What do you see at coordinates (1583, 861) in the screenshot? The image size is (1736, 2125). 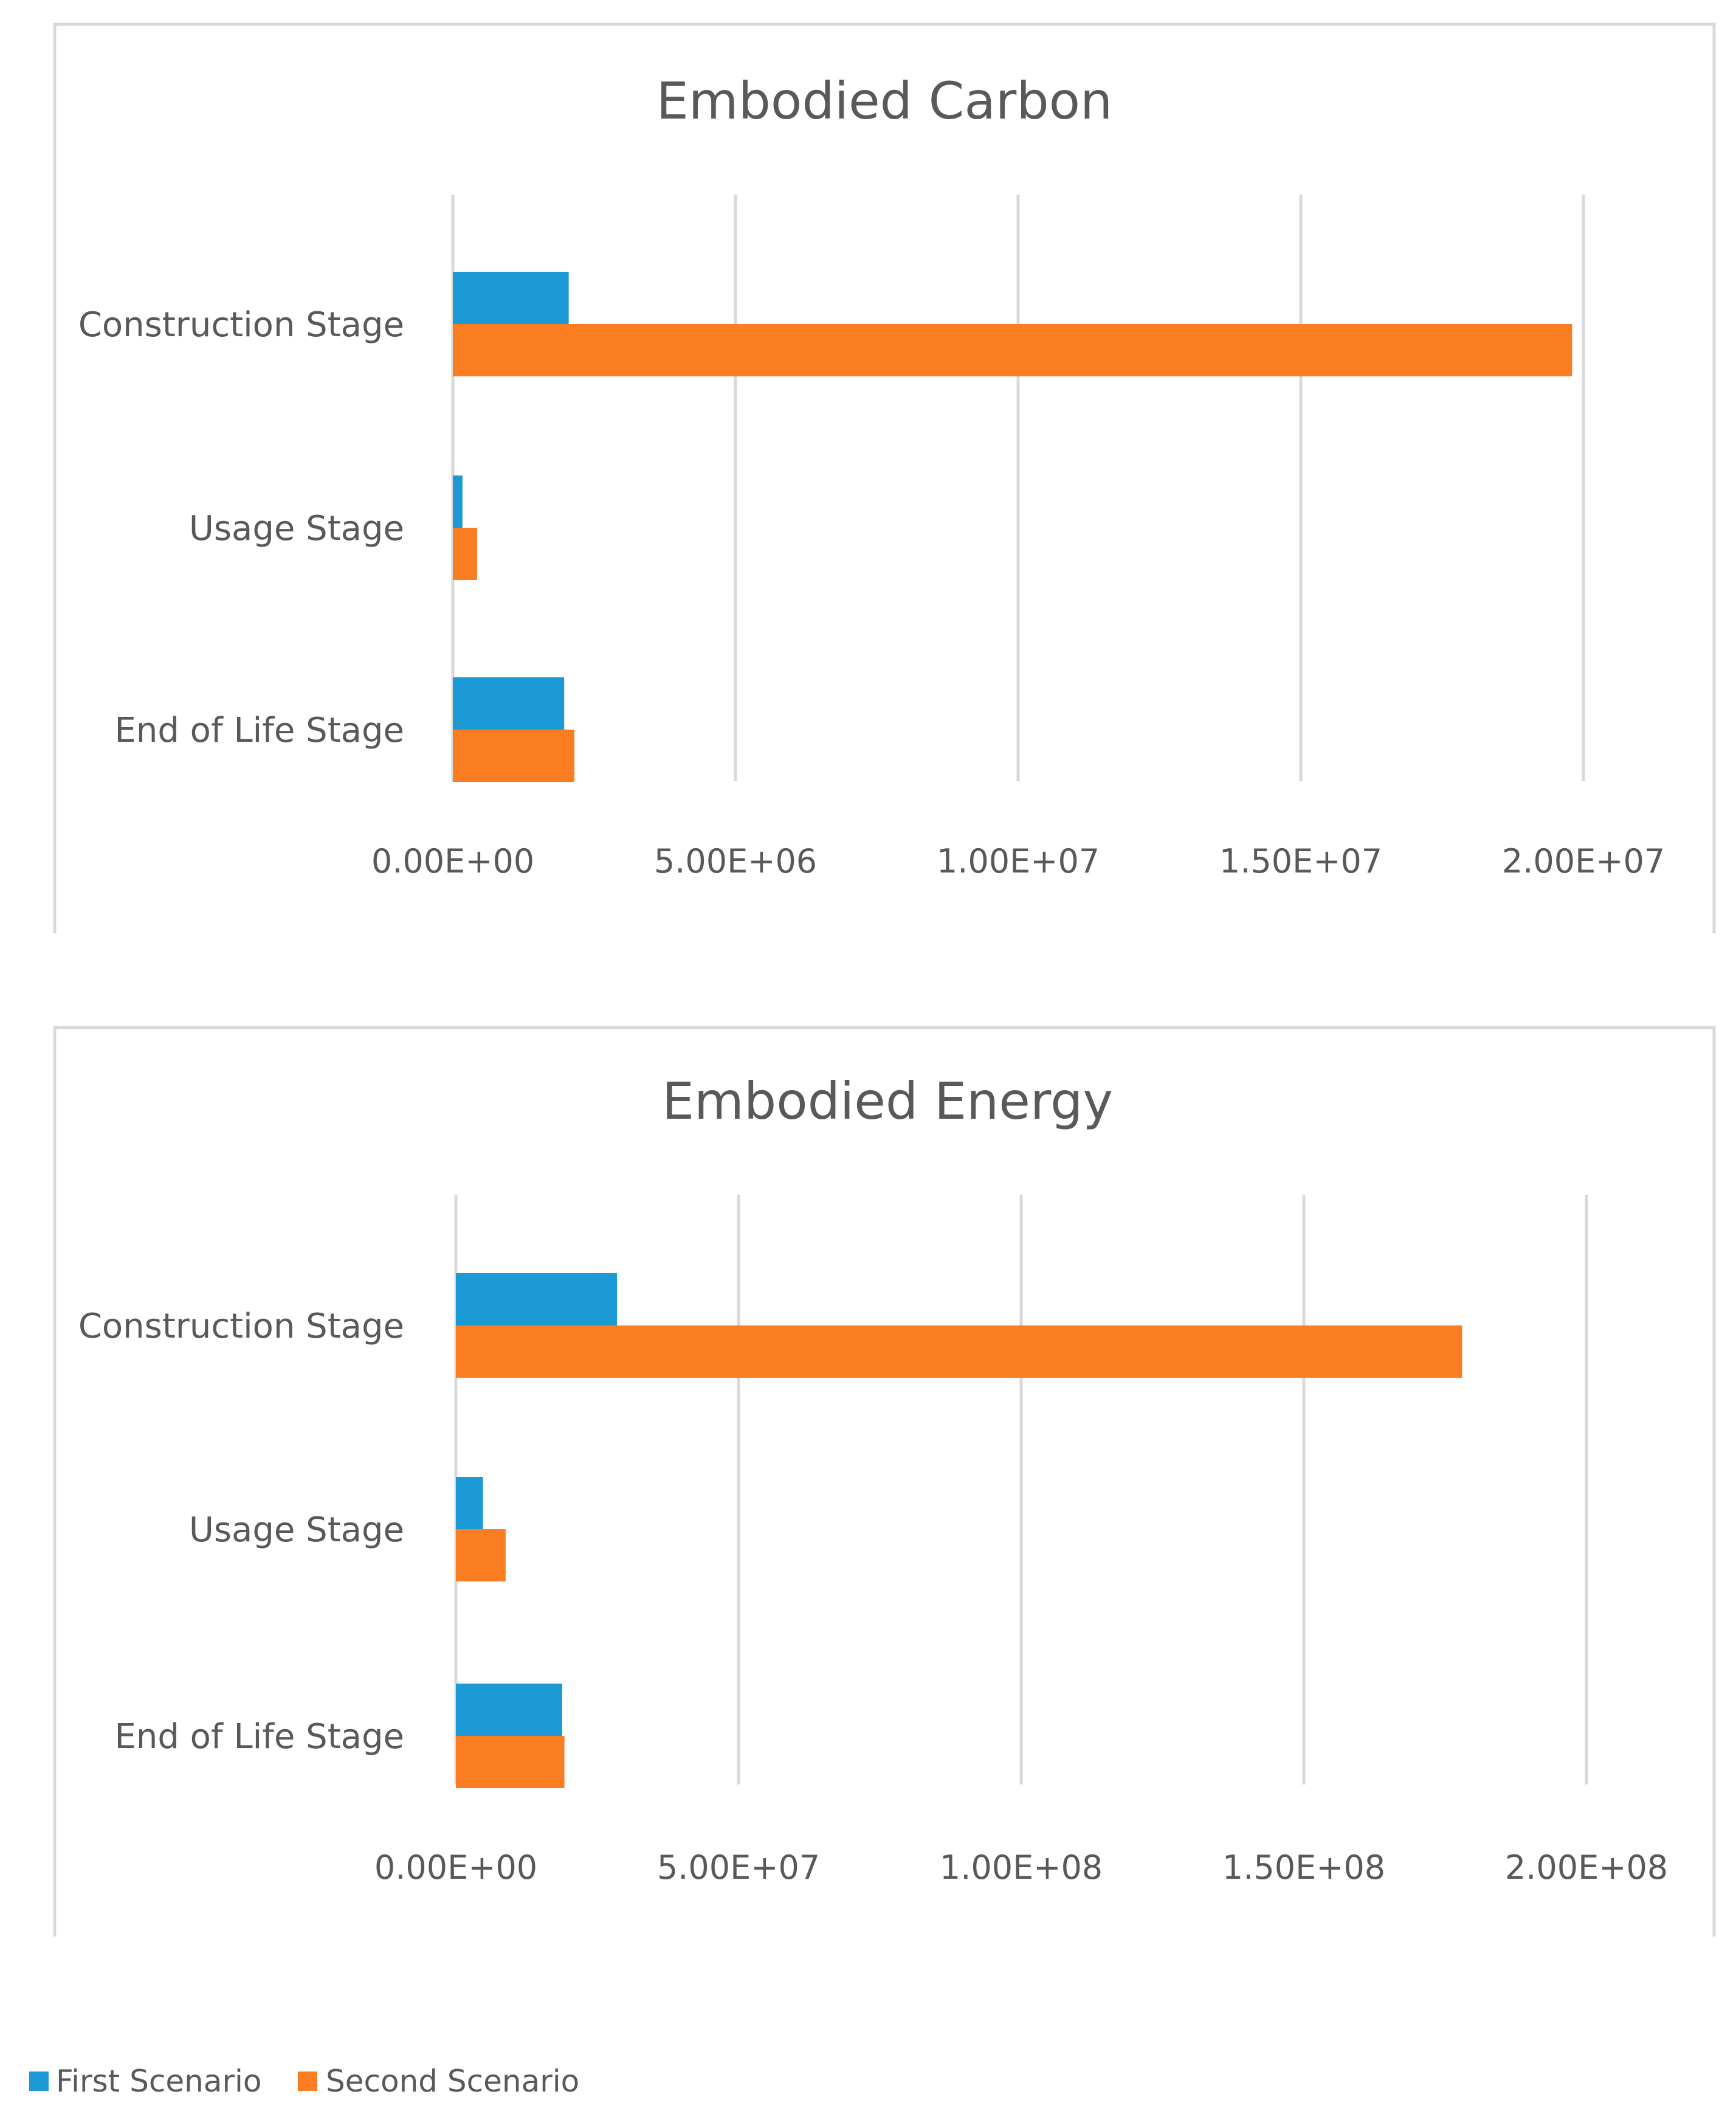 I see `x-tick-label: 2.00E+07` at bounding box center [1583, 861].